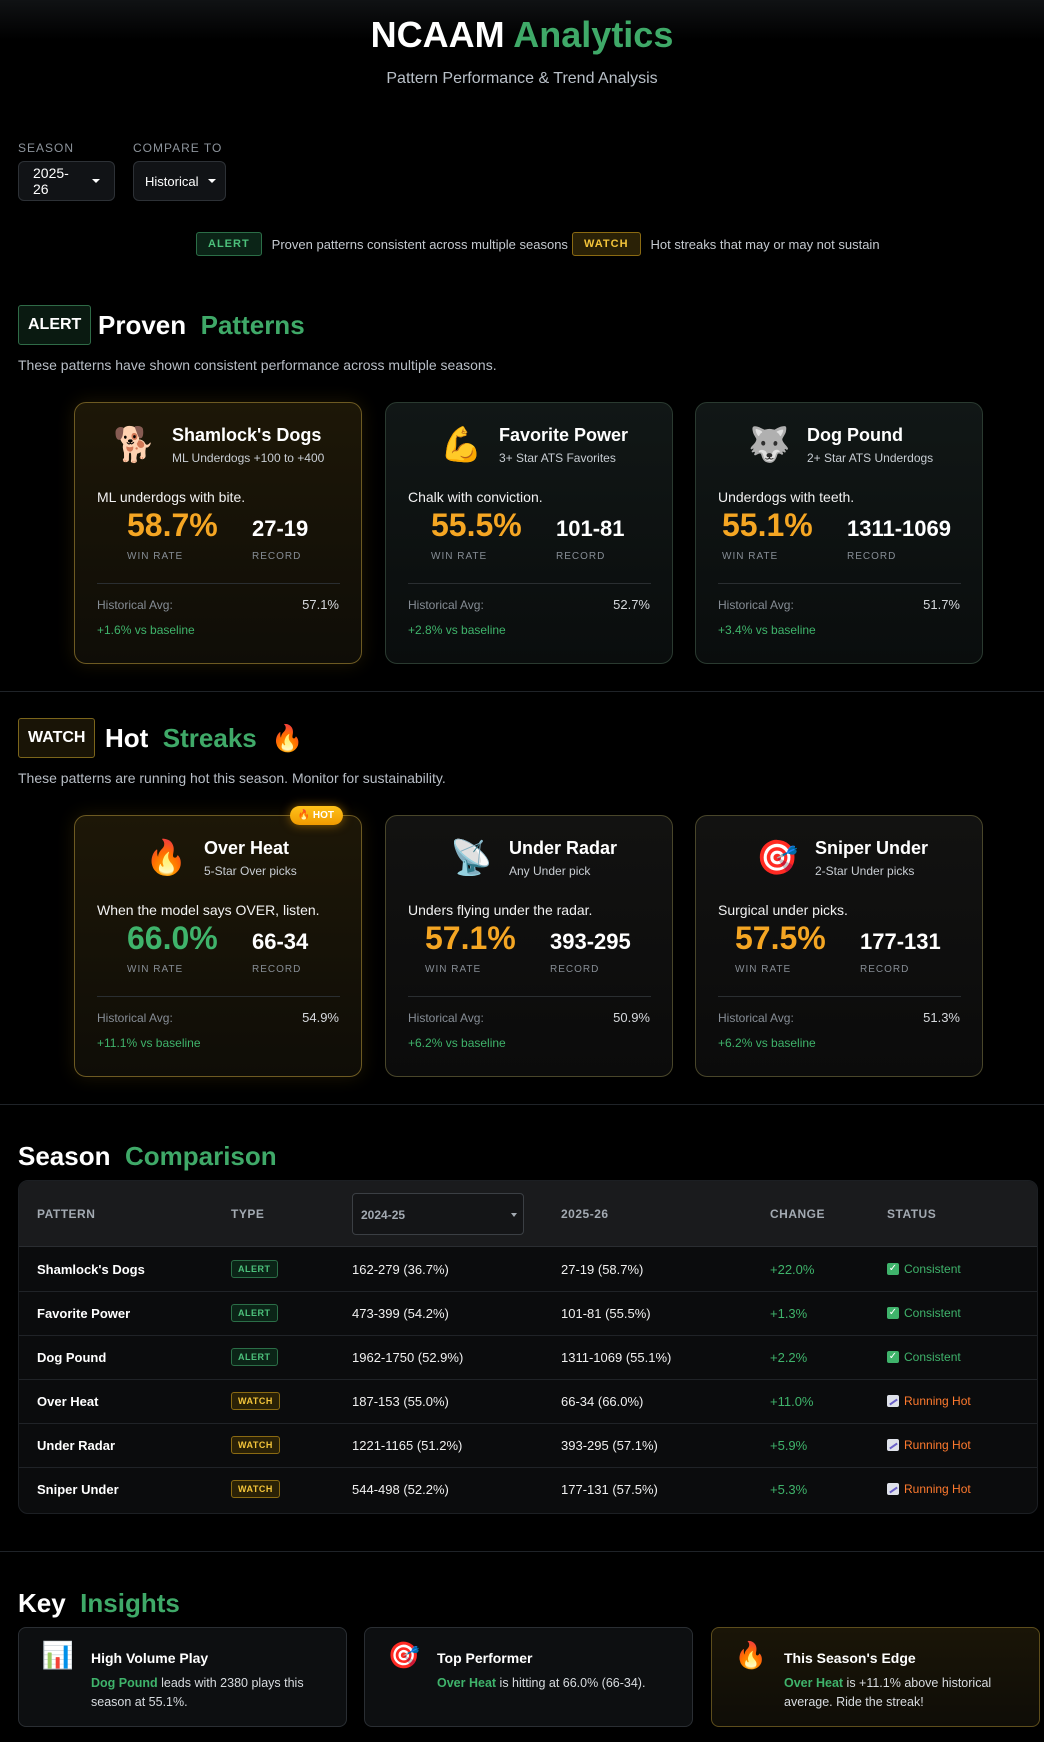 This screenshot has width=1044, height=1742. What do you see at coordinates (789, 1489) in the screenshot?
I see `row-change: +5.3%` at bounding box center [789, 1489].